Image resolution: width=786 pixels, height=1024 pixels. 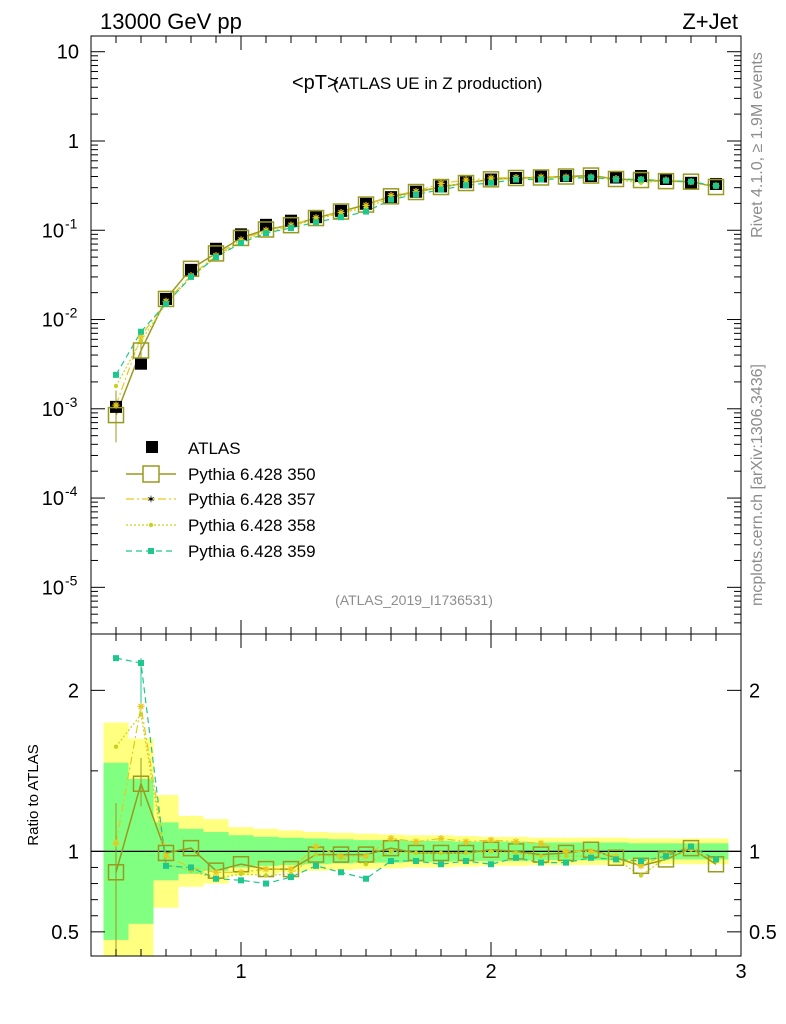 I want to click on main-ytick-exp-5: -4, so click(x=71, y=491).